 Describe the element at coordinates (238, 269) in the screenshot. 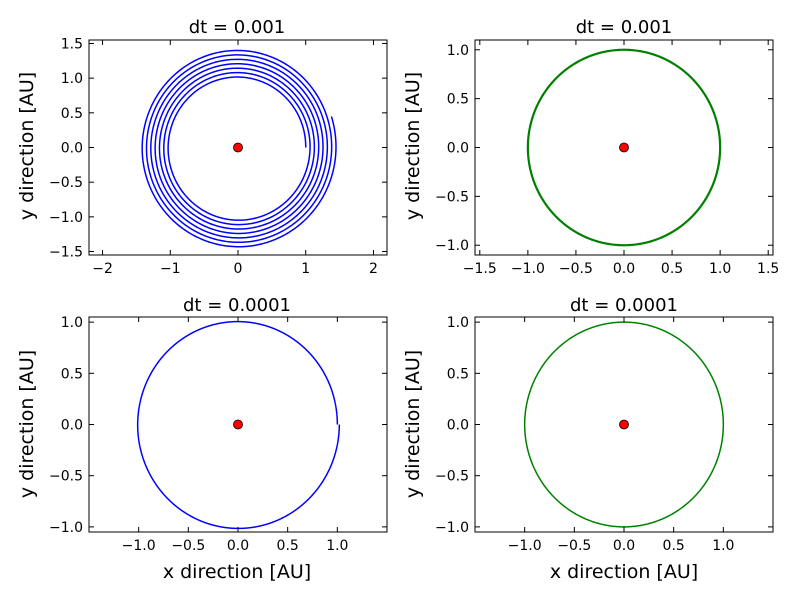

I see `x-tick-label: 0` at that location.